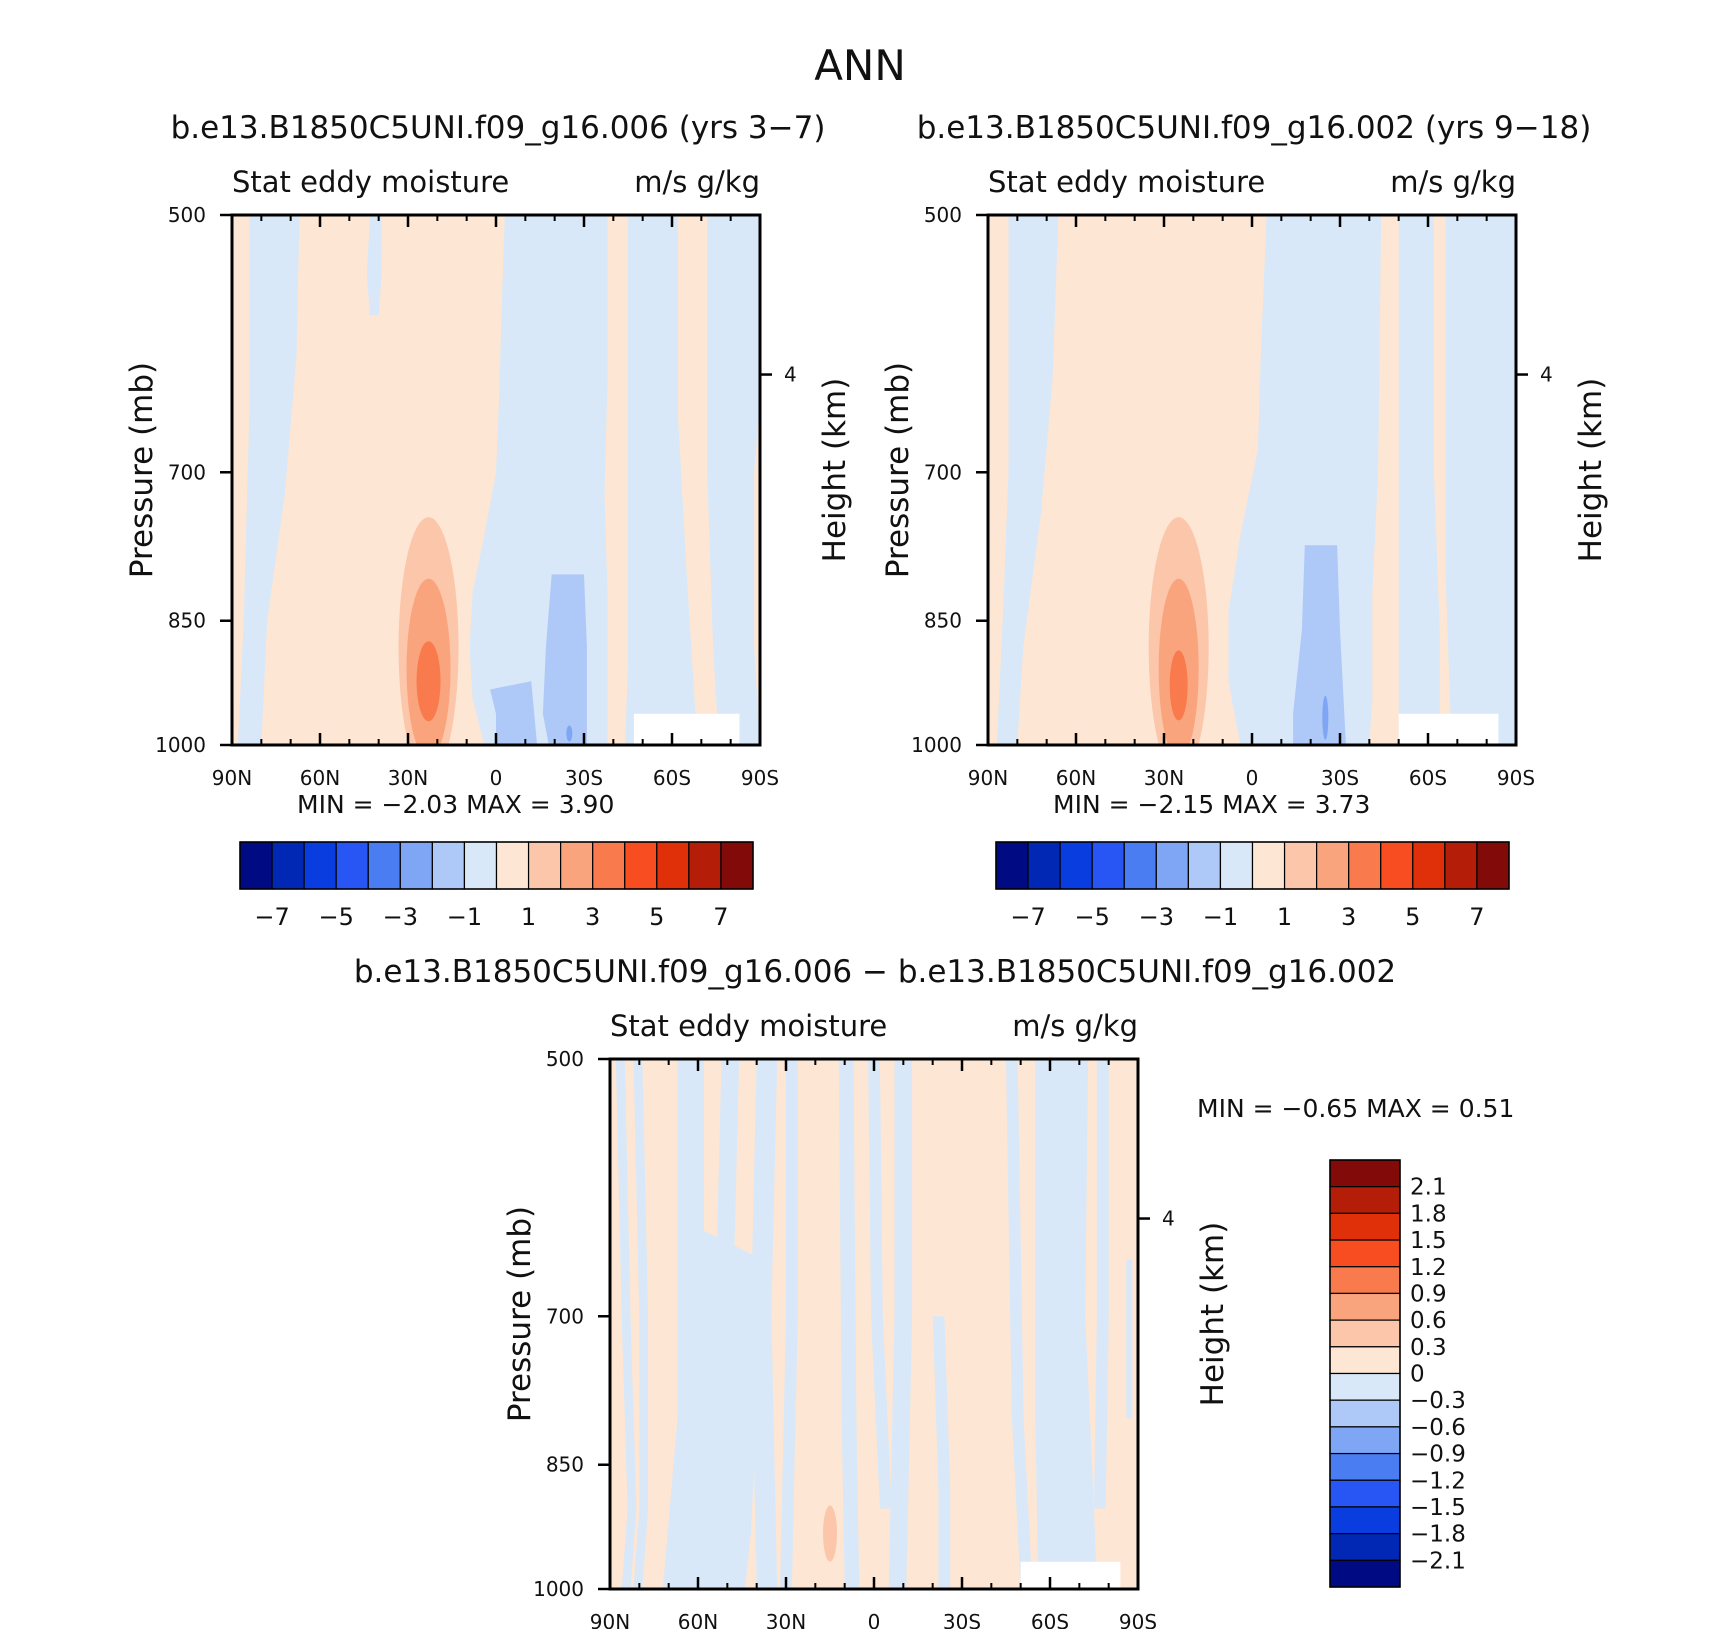 This screenshot has height=1629, width=1710. I want to click on colorbar-label: −2.1, so click(1438, 1561).